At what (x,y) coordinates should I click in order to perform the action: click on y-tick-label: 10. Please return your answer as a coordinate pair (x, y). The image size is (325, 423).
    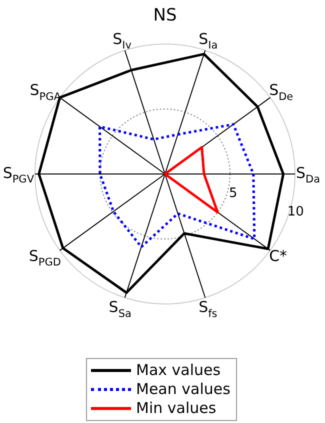
    Looking at the image, I should click on (295, 212).